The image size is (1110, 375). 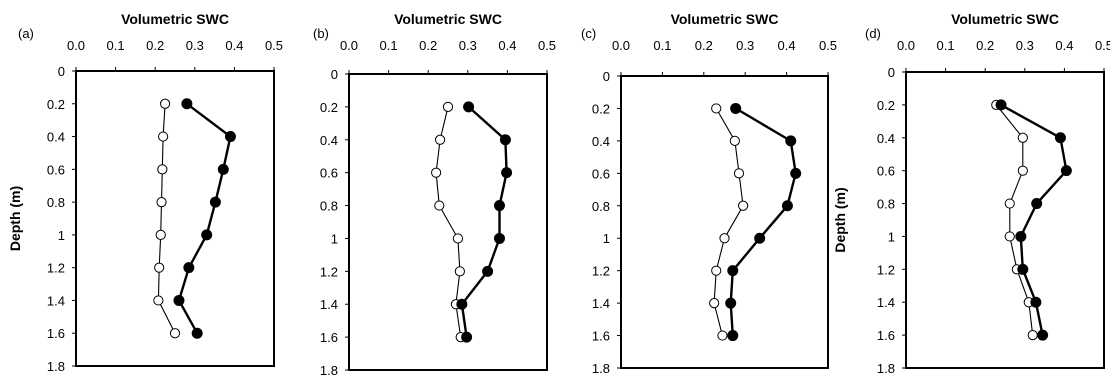 I want to click on panel-label: (d), so click(x=873, y=33).